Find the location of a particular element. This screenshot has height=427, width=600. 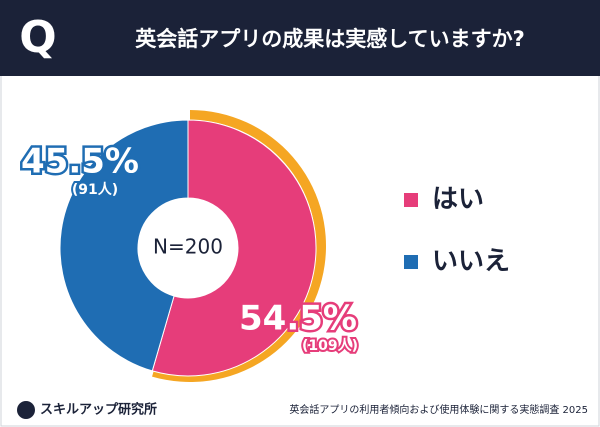

count-label: (91人) is located at coordinates (95, 189).